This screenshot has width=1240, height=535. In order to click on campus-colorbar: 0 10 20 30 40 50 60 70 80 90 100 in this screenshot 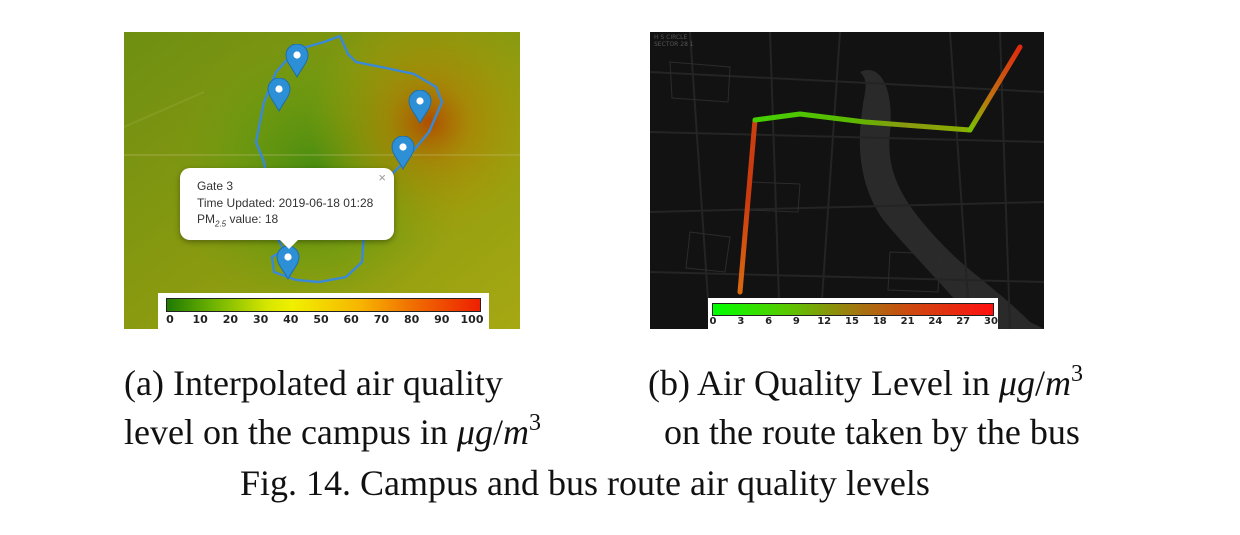, I will do `click(323, 311)`.